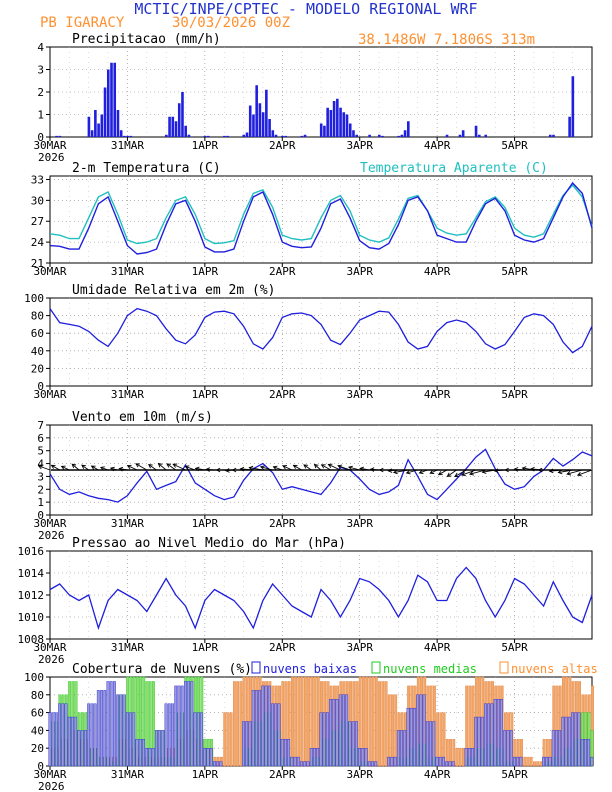  Describe the element at coordinates (37, 713) in the screenshot. I see `y-tick-label: 60` at that location.